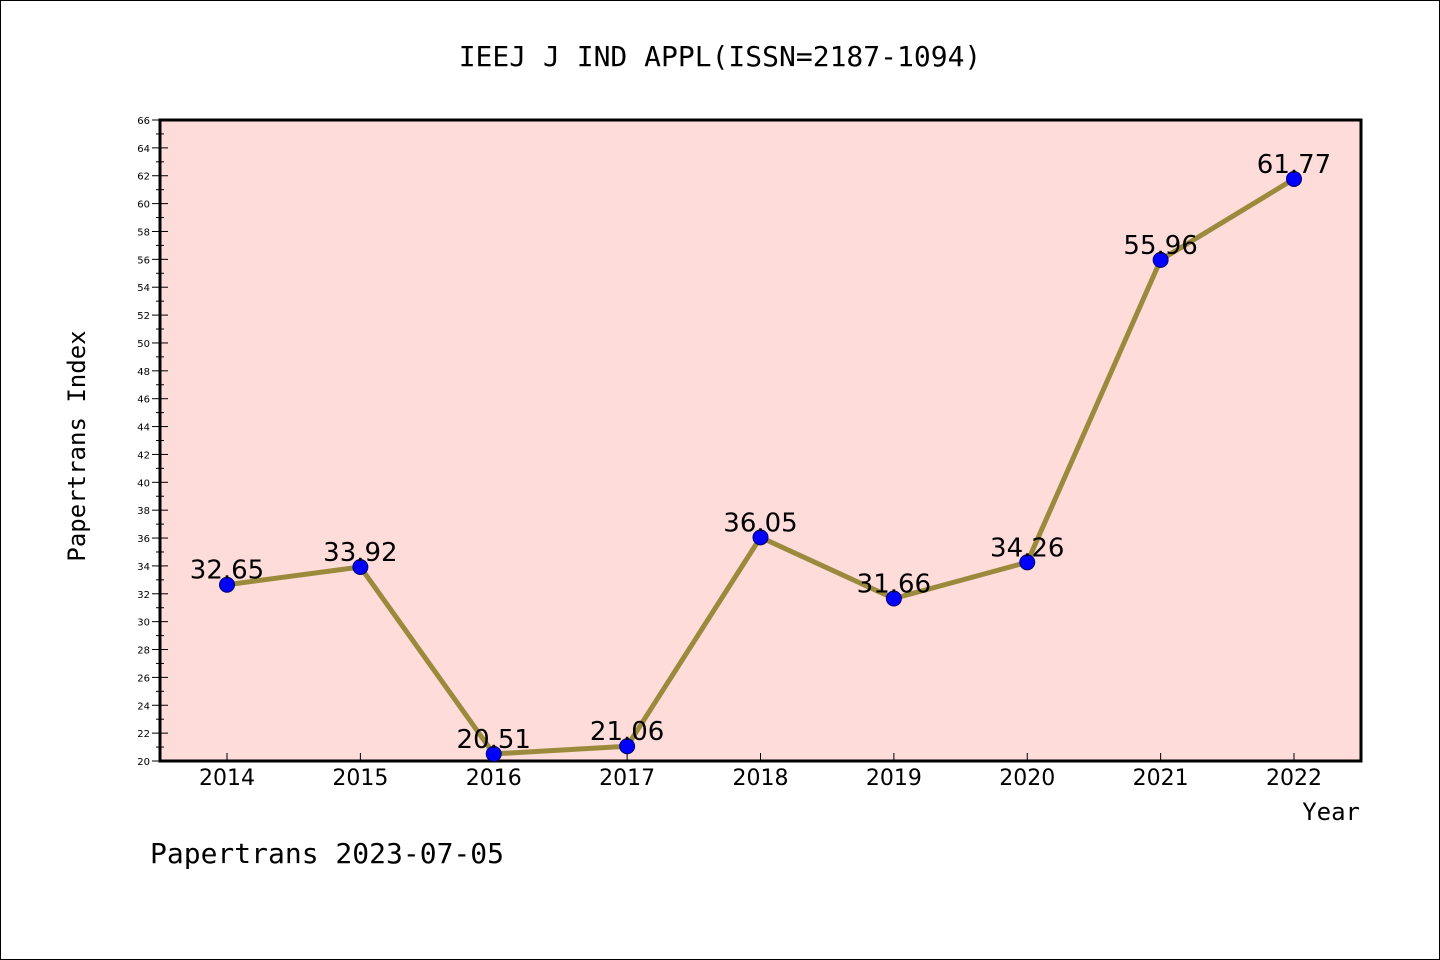  What do you see at coordinates (143, 288) in the screenshot?
I see `y-tick-label: 54` at bounding box center [143, 288].